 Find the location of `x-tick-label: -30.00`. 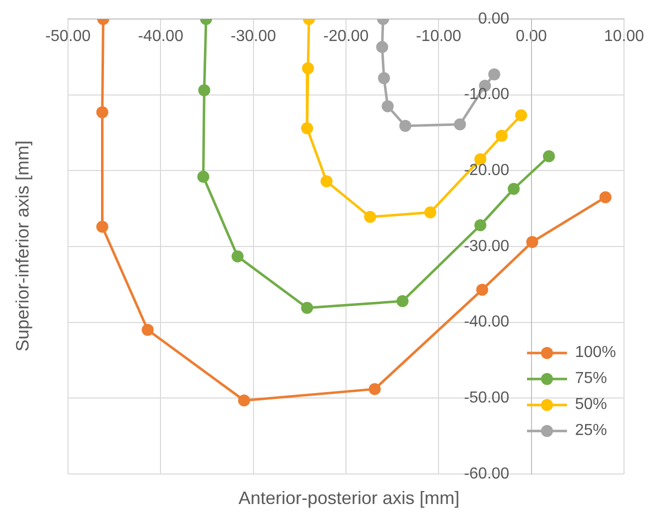

x-tick-label: -30.00 is located at coordinates (253, 37).